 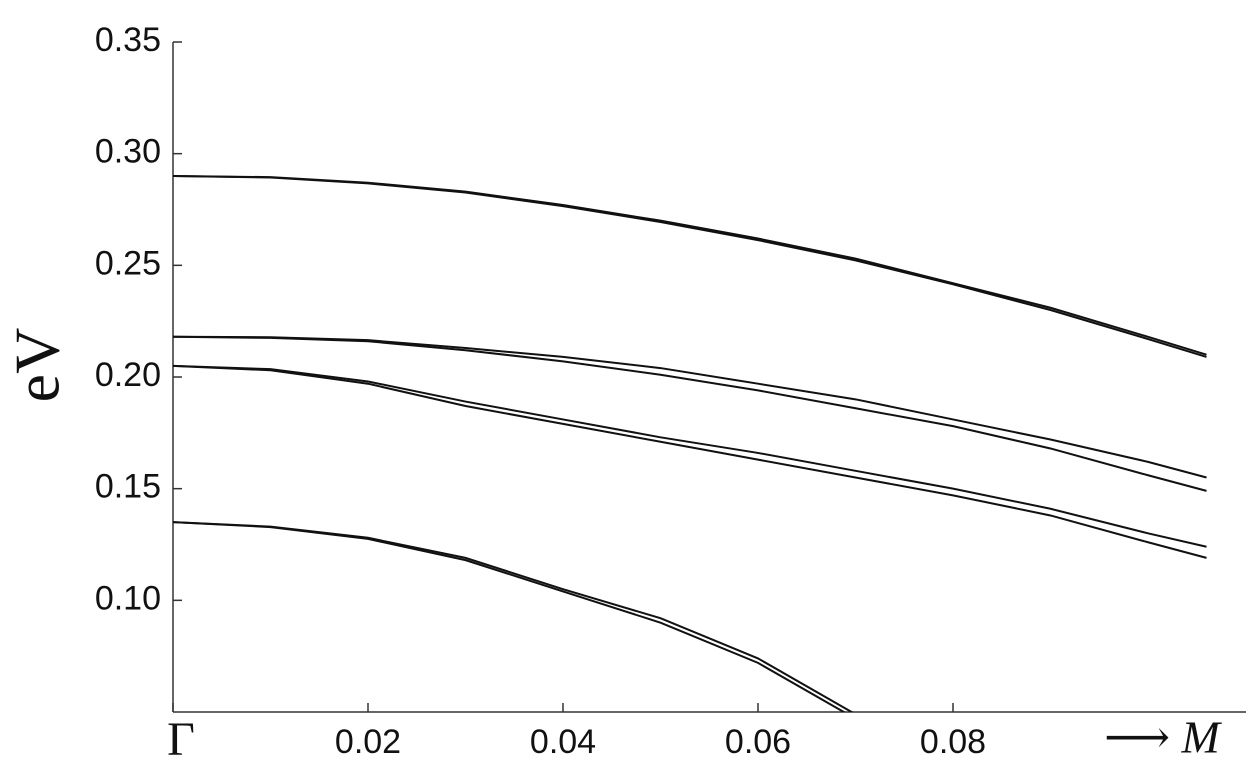 I want to click on y-tick-label: 0.30, so click(x=128, y=152).